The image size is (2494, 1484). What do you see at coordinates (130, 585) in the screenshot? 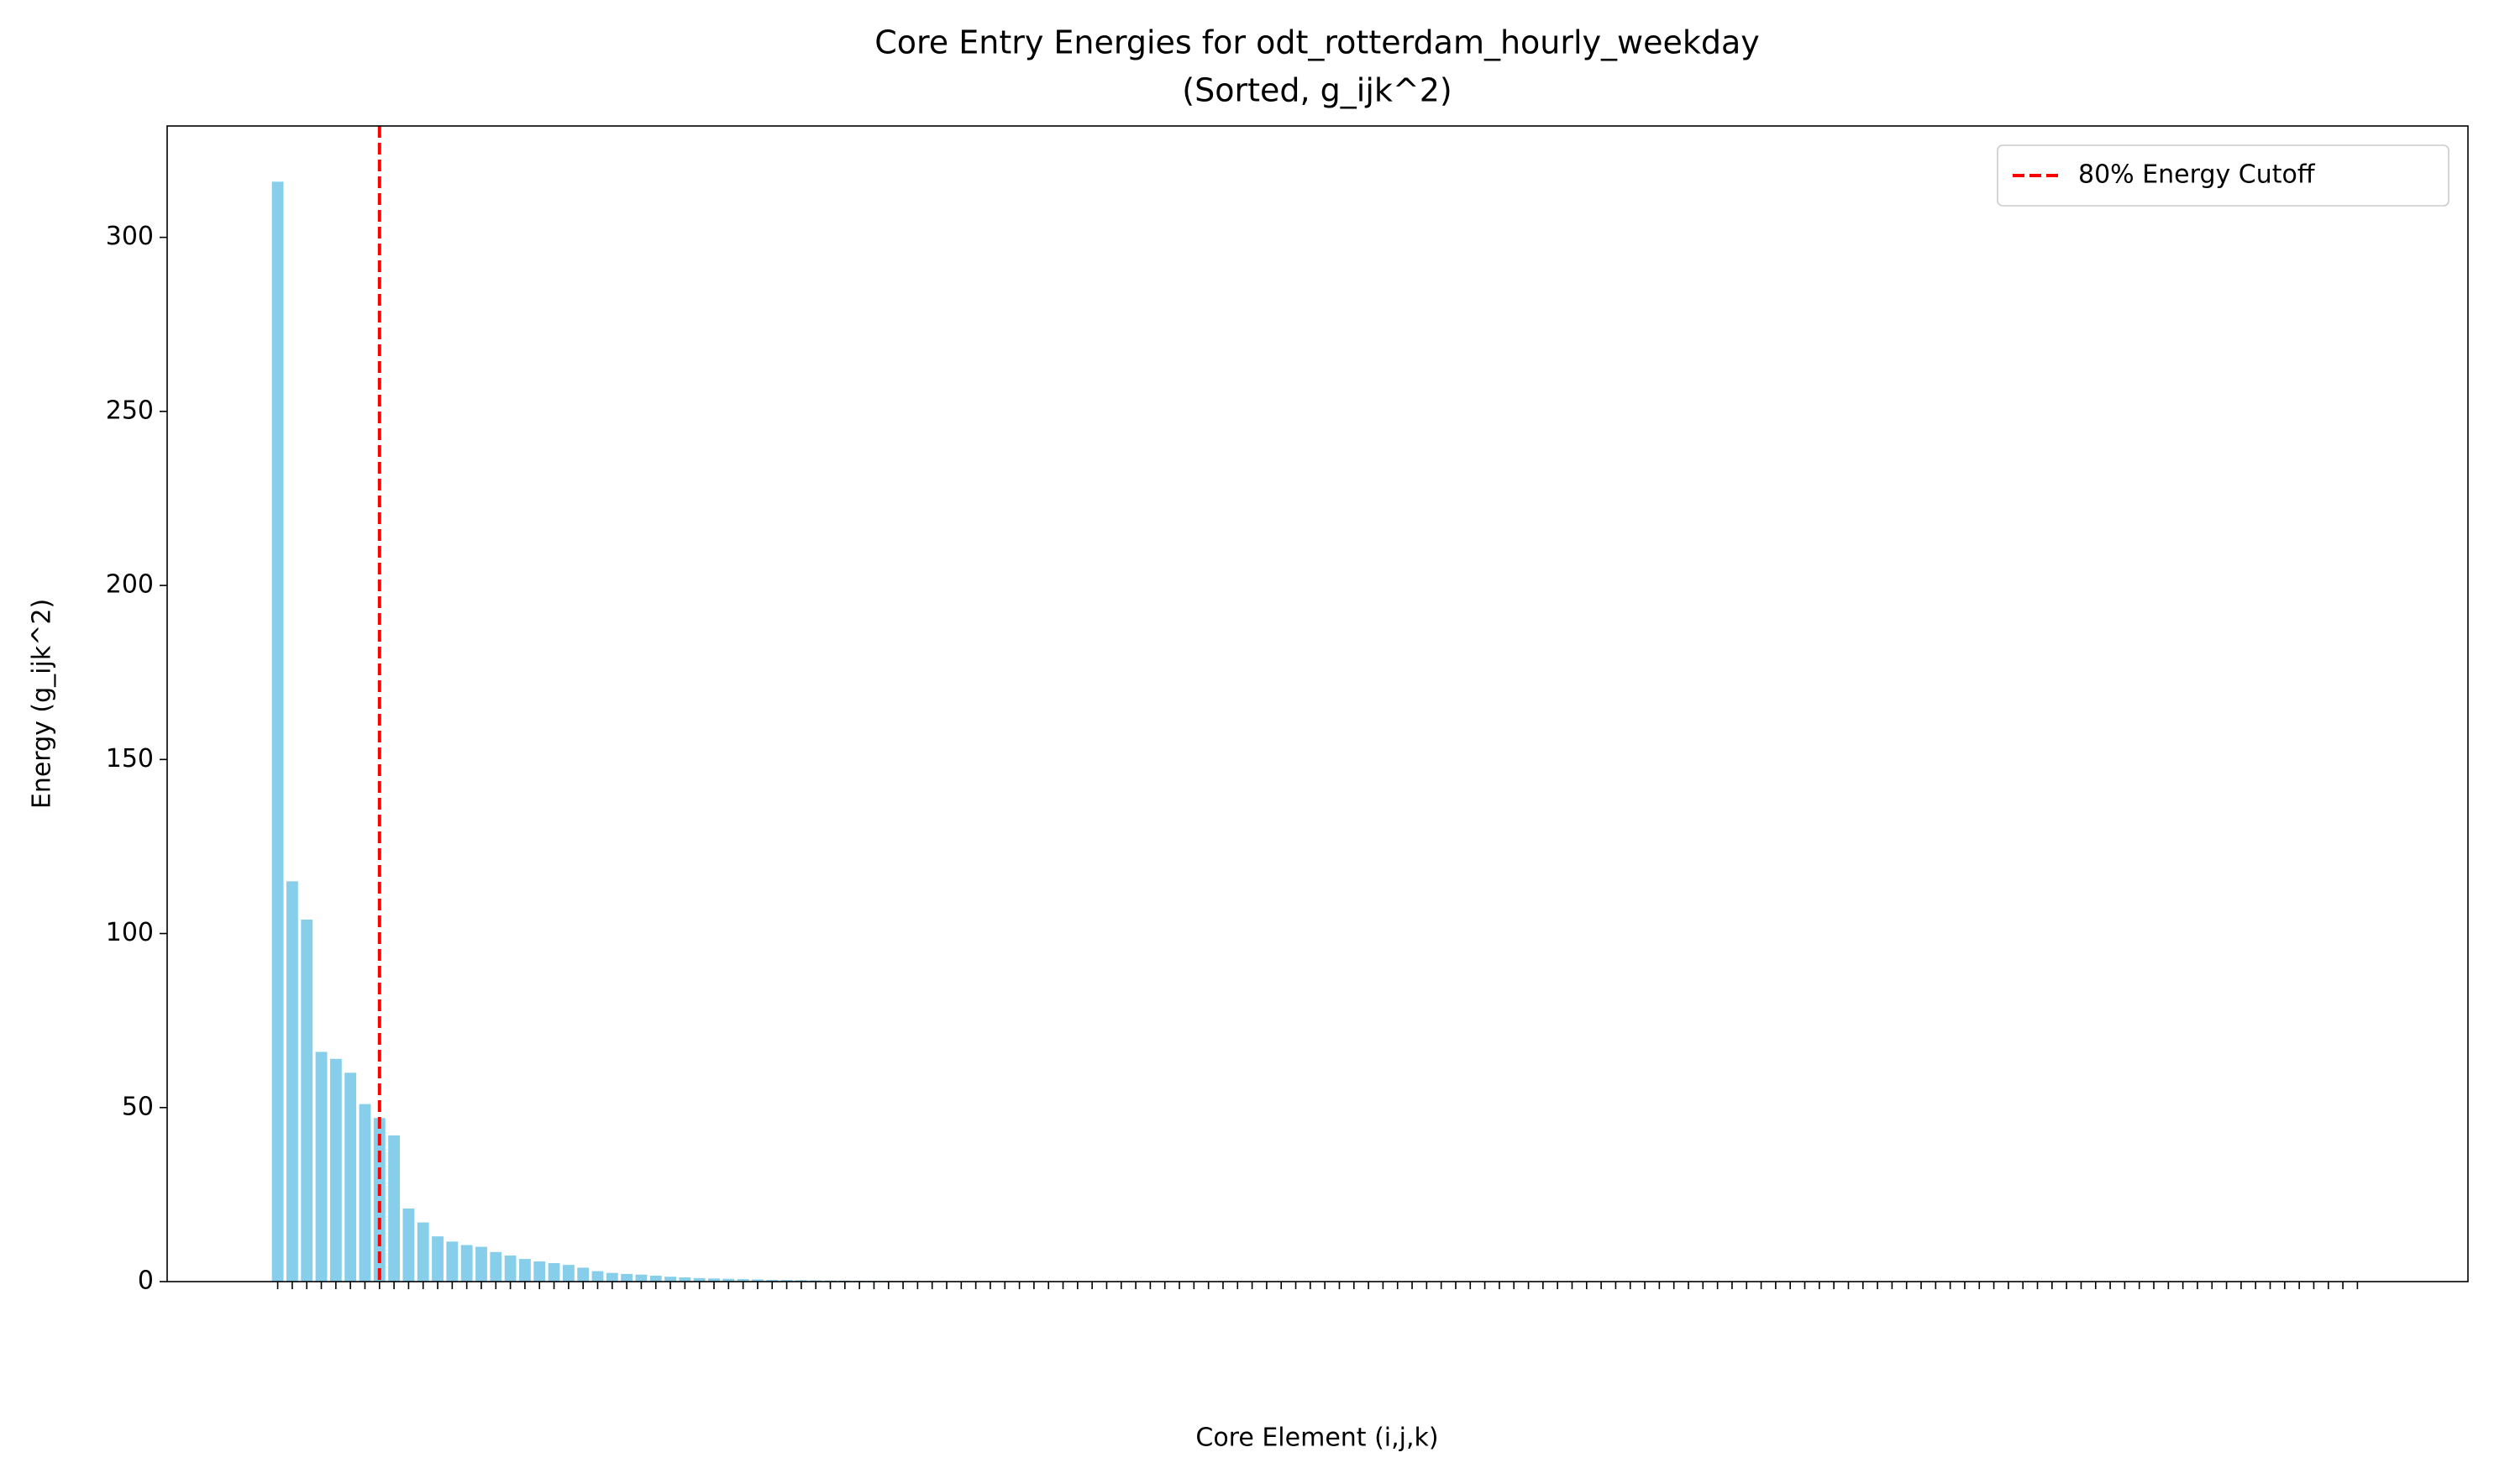
I see `y-tick-label: 200` at bounding box center [130, 585].